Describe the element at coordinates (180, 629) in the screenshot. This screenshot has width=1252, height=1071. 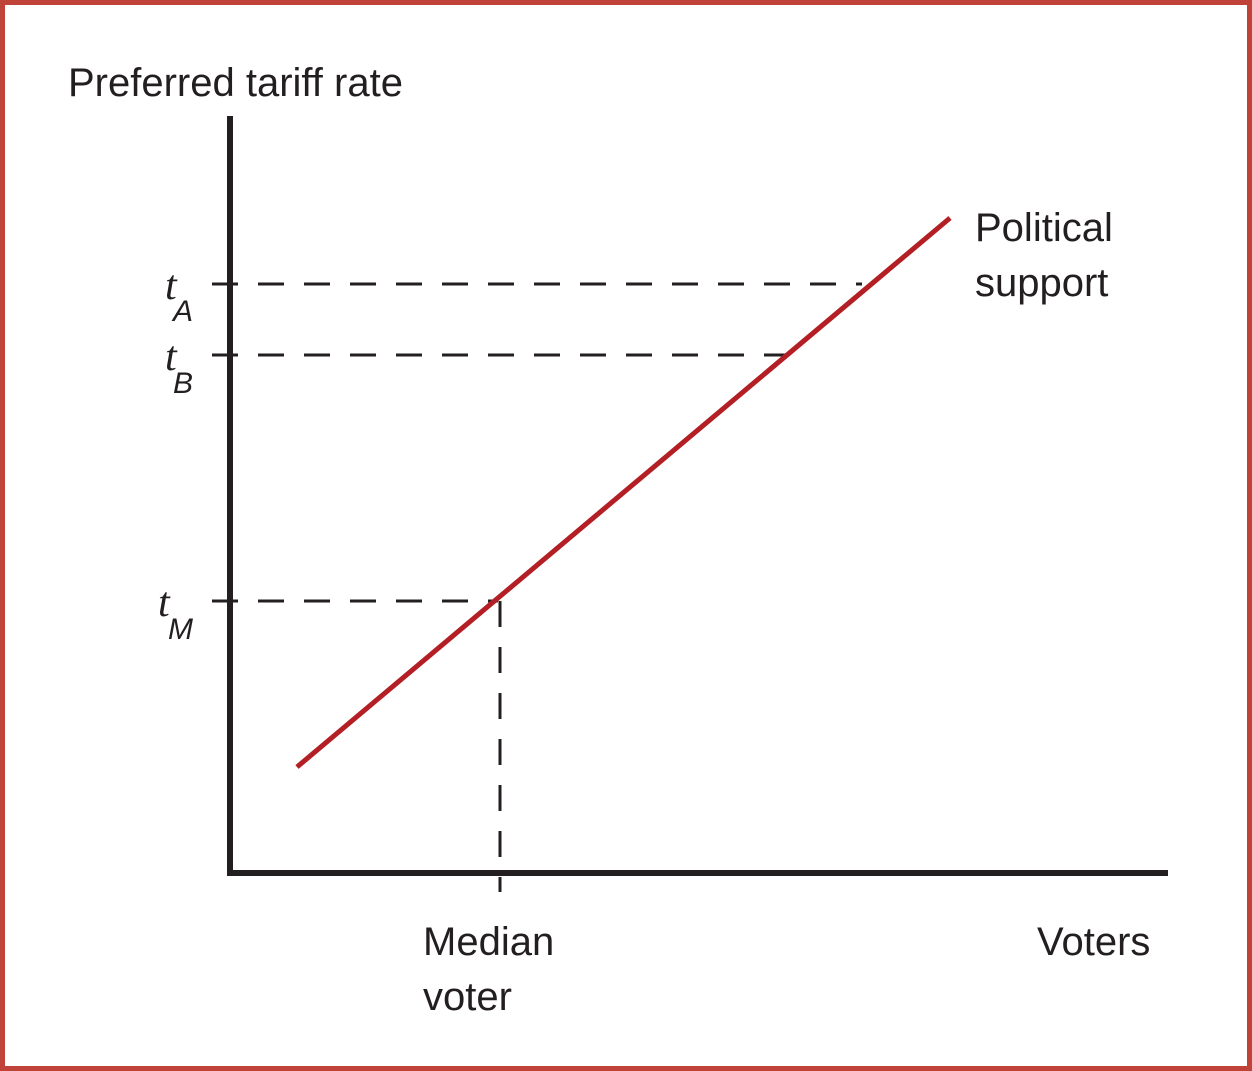
I see `tick-tm-sub: M` at that location.